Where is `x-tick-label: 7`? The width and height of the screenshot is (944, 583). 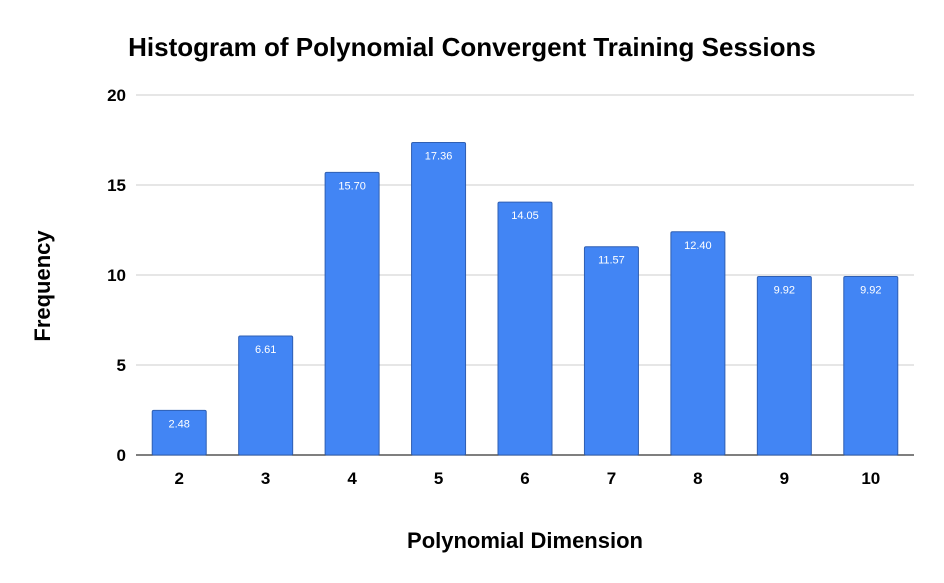 x-tick-label: 7 is located at coordinates (611, 478).